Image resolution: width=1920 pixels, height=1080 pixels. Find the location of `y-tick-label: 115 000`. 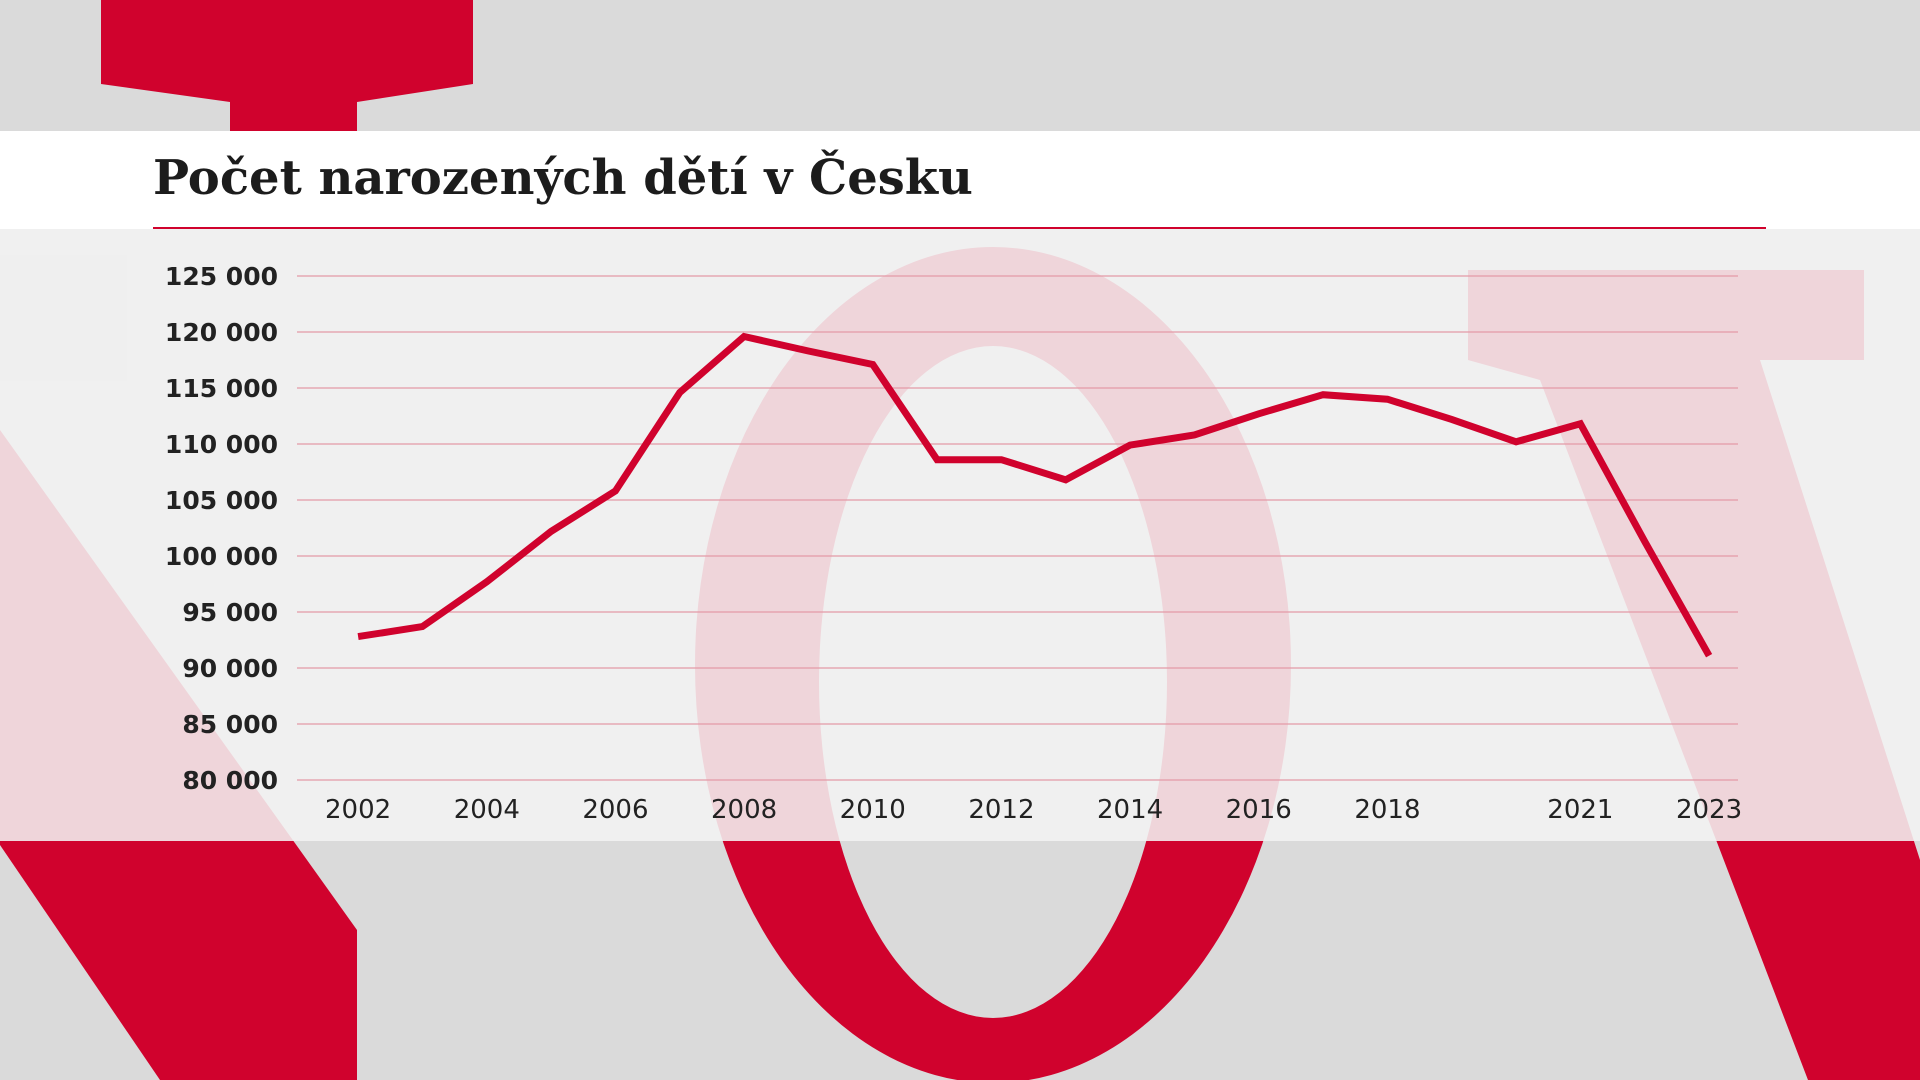

y-tick-label: 115 000 is located at coordinates (221, 388).